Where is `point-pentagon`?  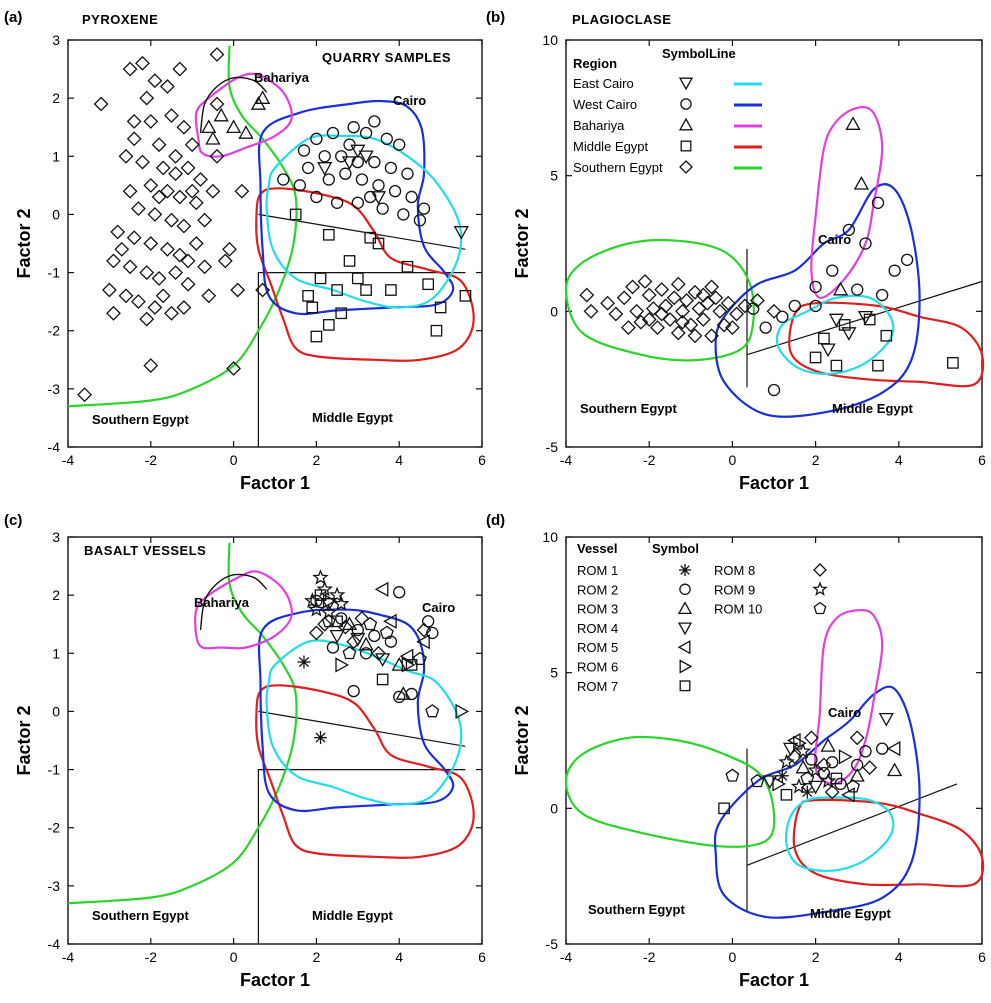 point-pentagon is located at coordinates (432, 711).